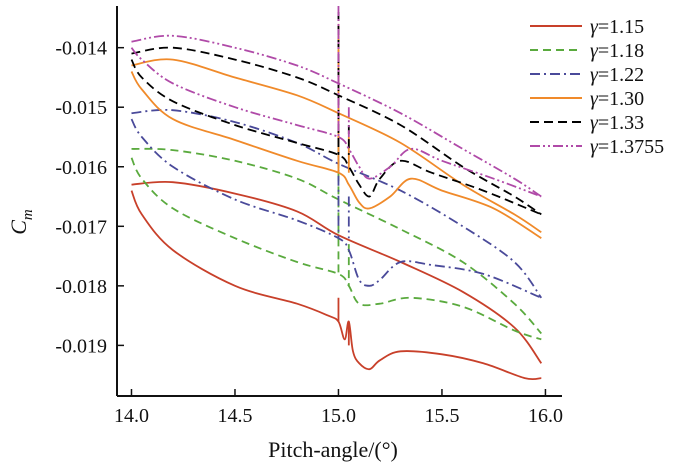  Describe the element at coordinates (621, 51) in the screenshot. I see `legend-value: =1.18` at that location.